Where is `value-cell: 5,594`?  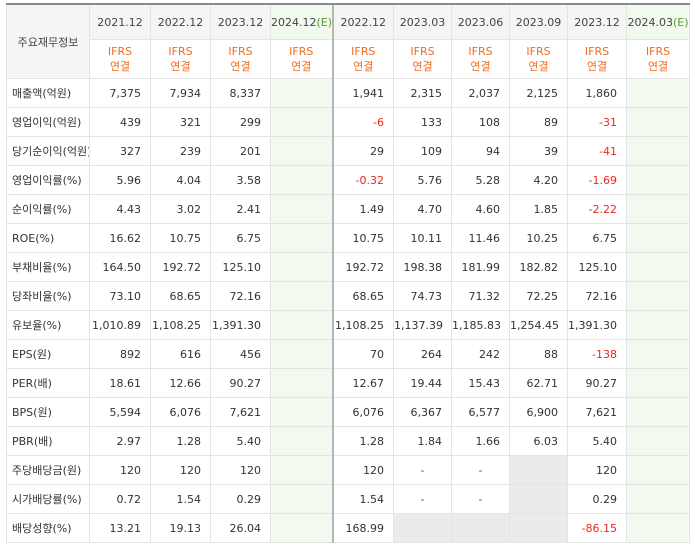
value-cell: 5,594 is located at coordinates (120, 412).